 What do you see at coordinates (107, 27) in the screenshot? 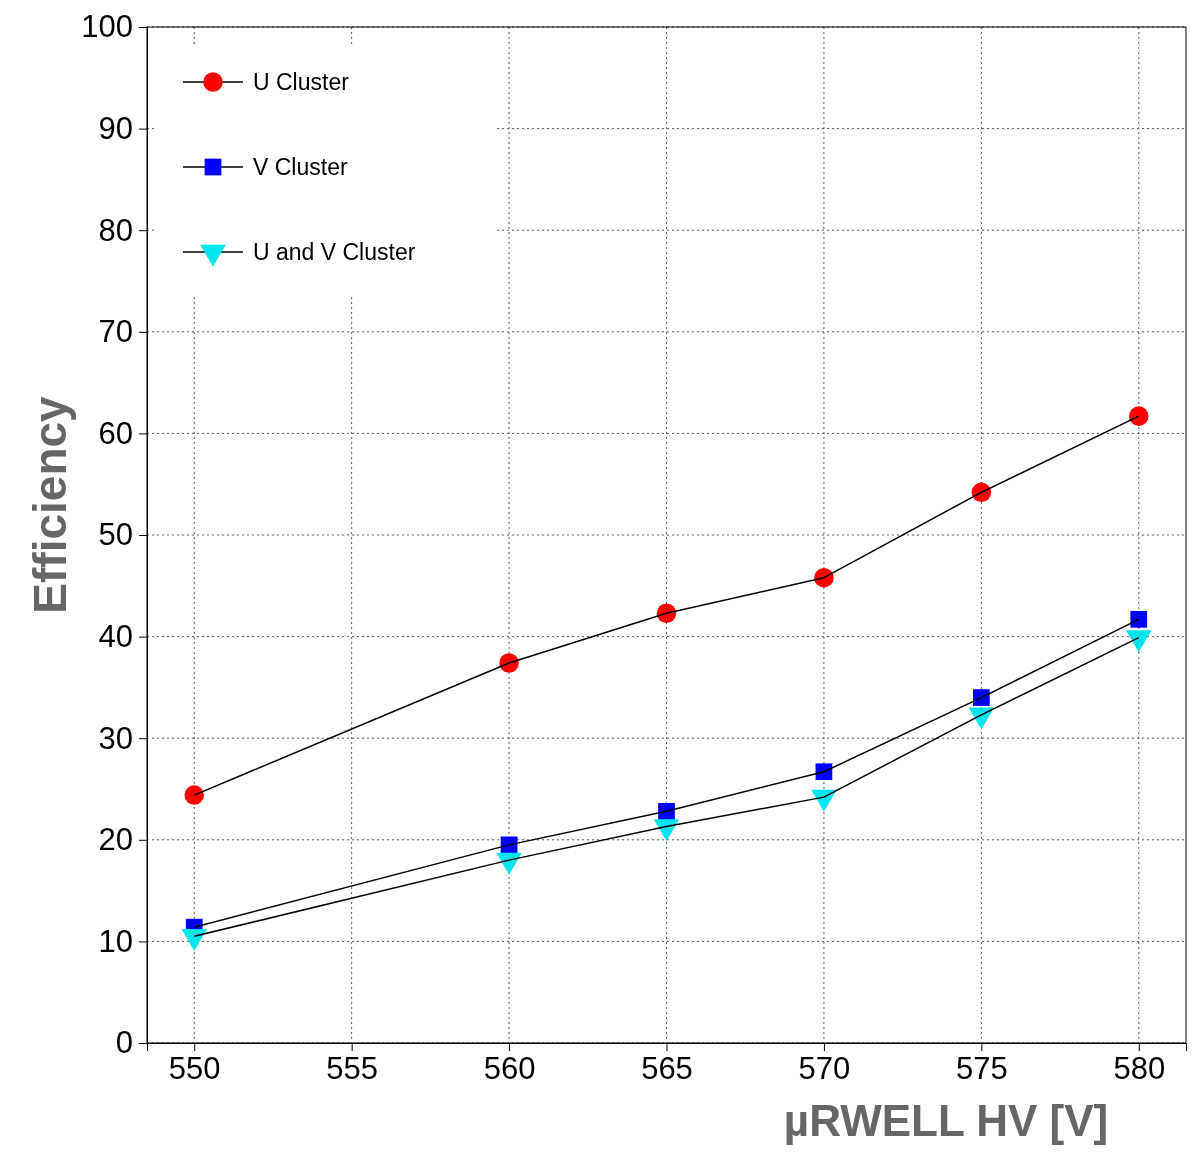
I see `y-tick-label: 100` at bounding box center [107, 27].